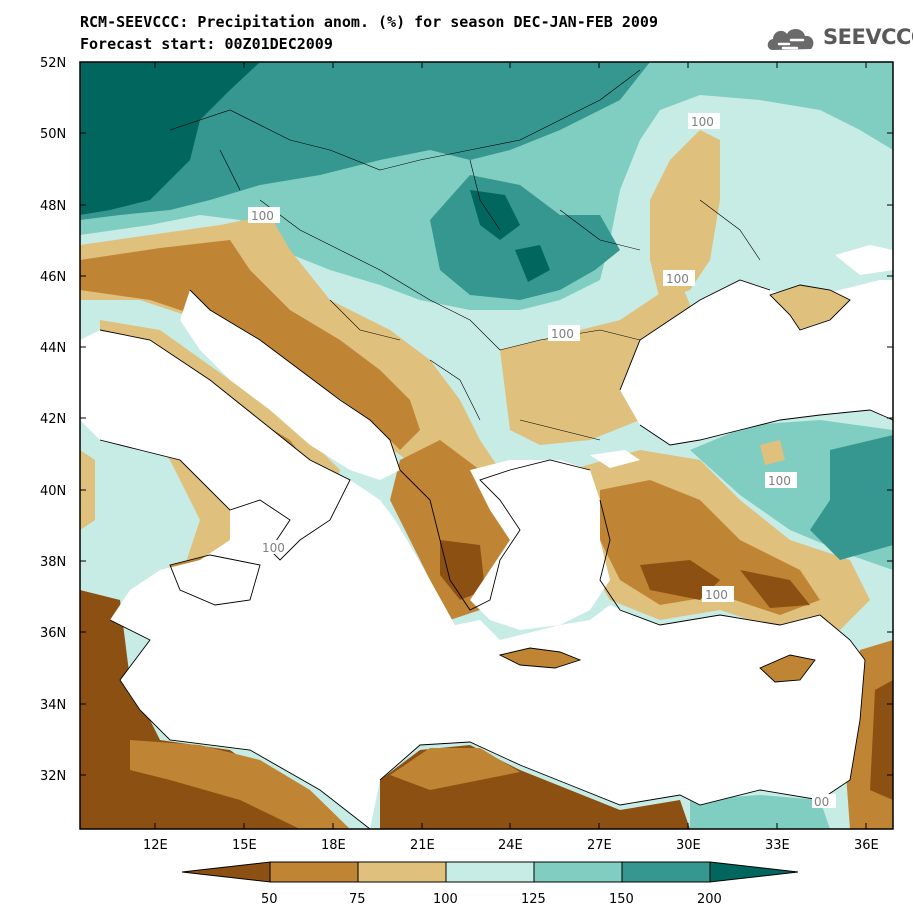 The image size is (913, 920). Describe the element at coordinates (53, 705) in the screenshot. I see `lat-label: 34N` at that location.